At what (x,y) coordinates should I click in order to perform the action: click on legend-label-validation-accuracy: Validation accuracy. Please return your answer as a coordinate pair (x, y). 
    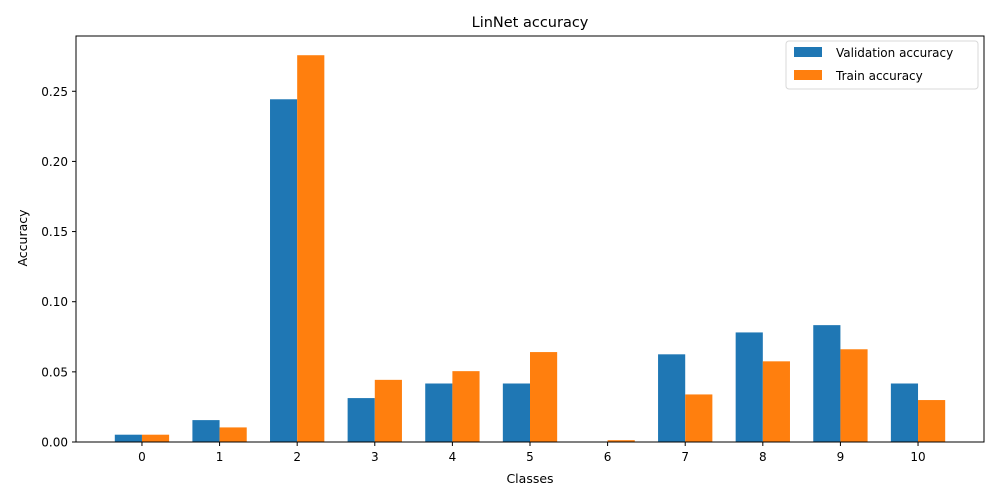
    Looking at the image, I should click on (894, 53).